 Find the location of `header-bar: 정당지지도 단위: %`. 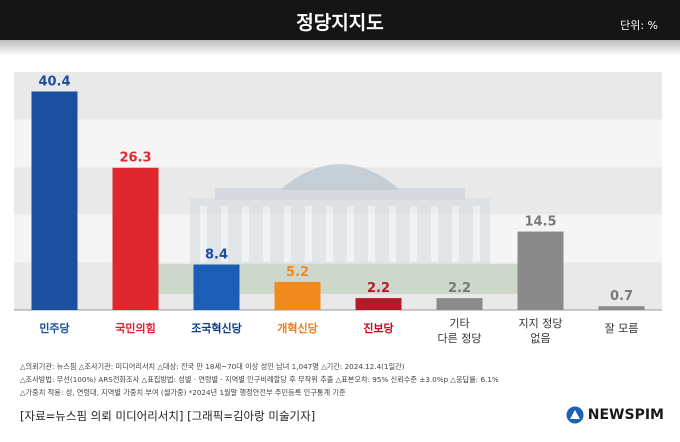

header-bar: 정당지지도 단위: % is located at coordinates (340, 20).